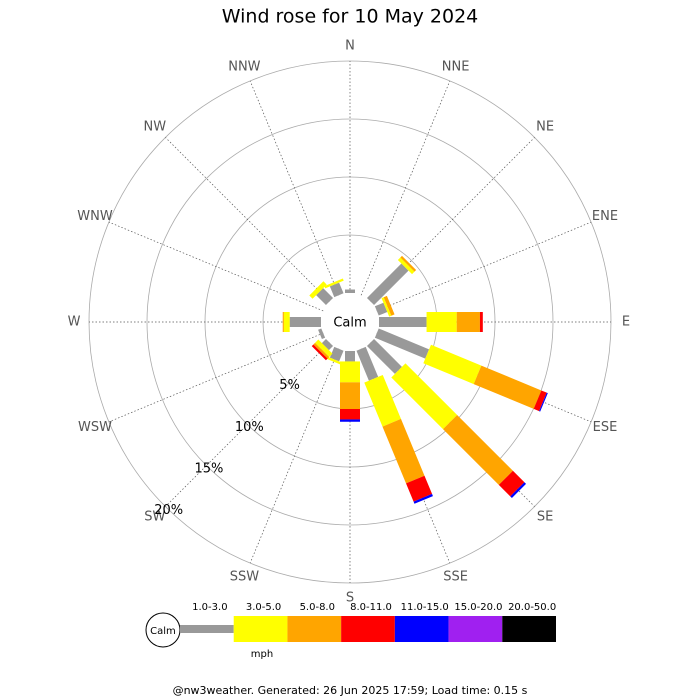  I want to click on direction-label: SSE, so click(455, 576).